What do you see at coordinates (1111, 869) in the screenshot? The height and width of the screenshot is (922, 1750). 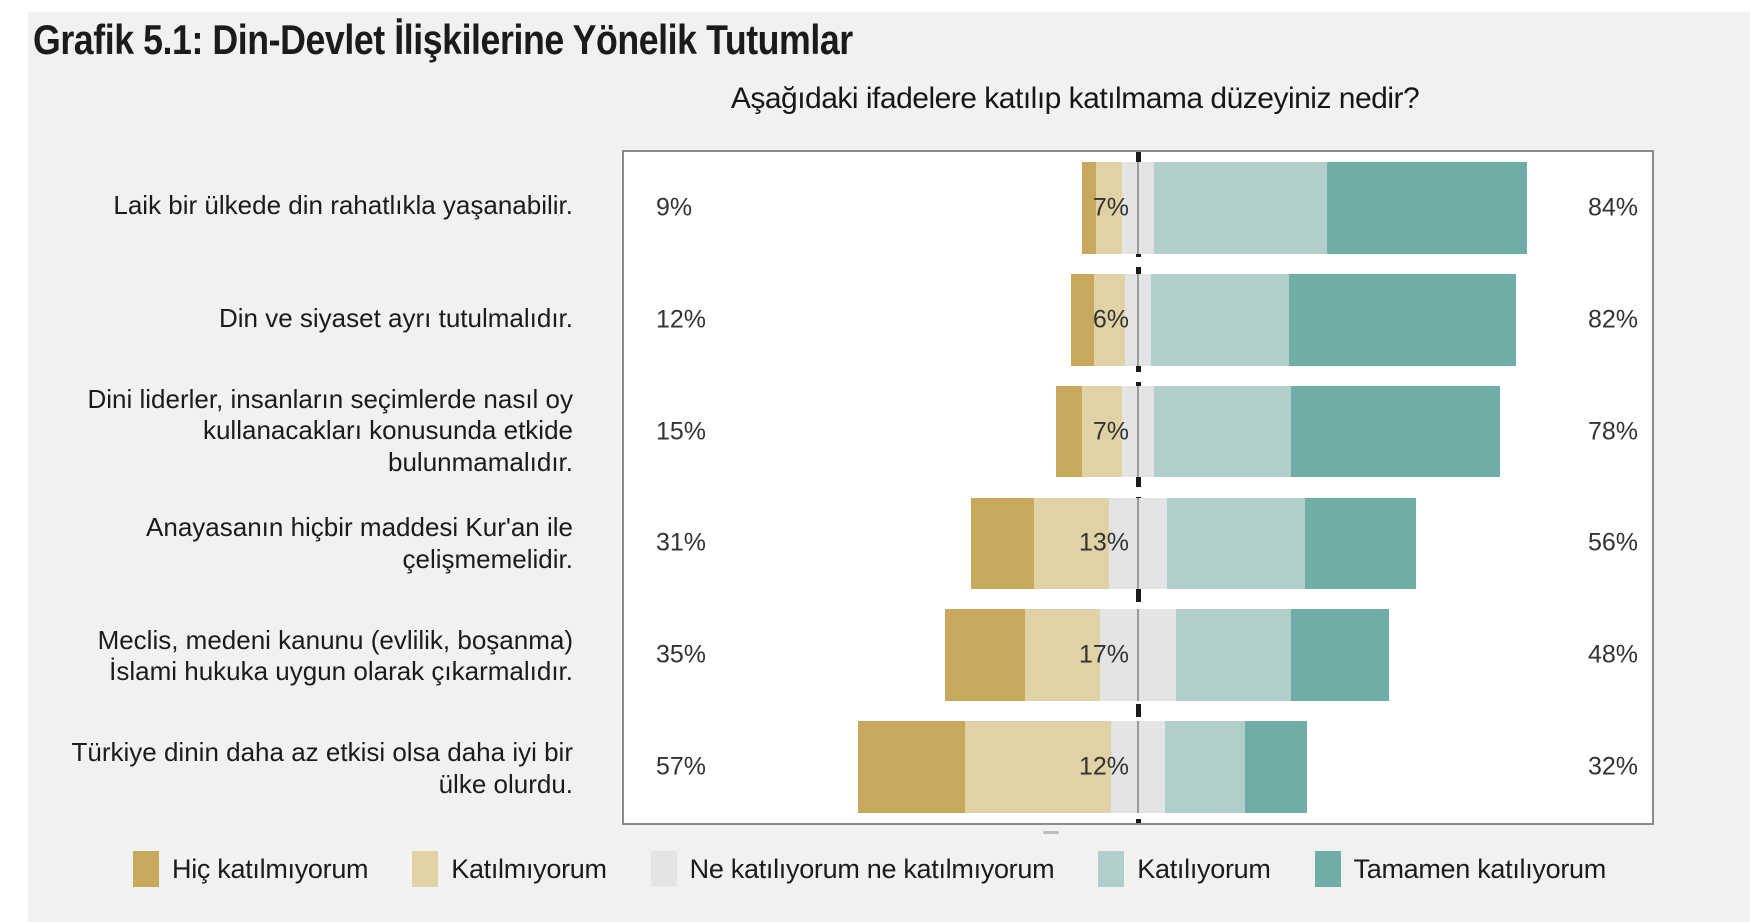 I see `legend-swatch-agree` at bounding box center [1111, 869].